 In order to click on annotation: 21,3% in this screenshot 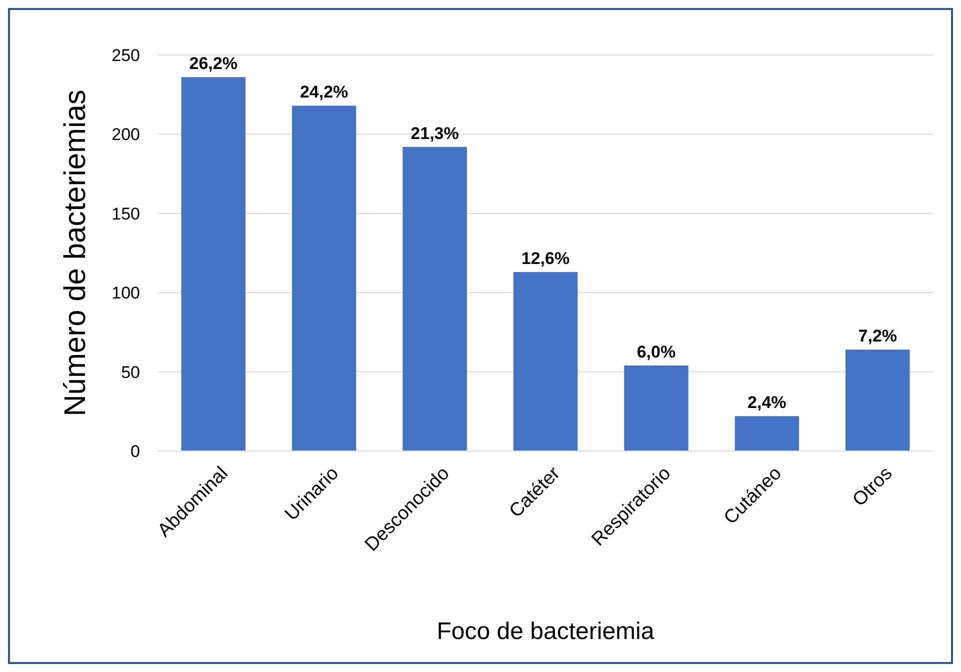, I will do `click(434, 133)`.